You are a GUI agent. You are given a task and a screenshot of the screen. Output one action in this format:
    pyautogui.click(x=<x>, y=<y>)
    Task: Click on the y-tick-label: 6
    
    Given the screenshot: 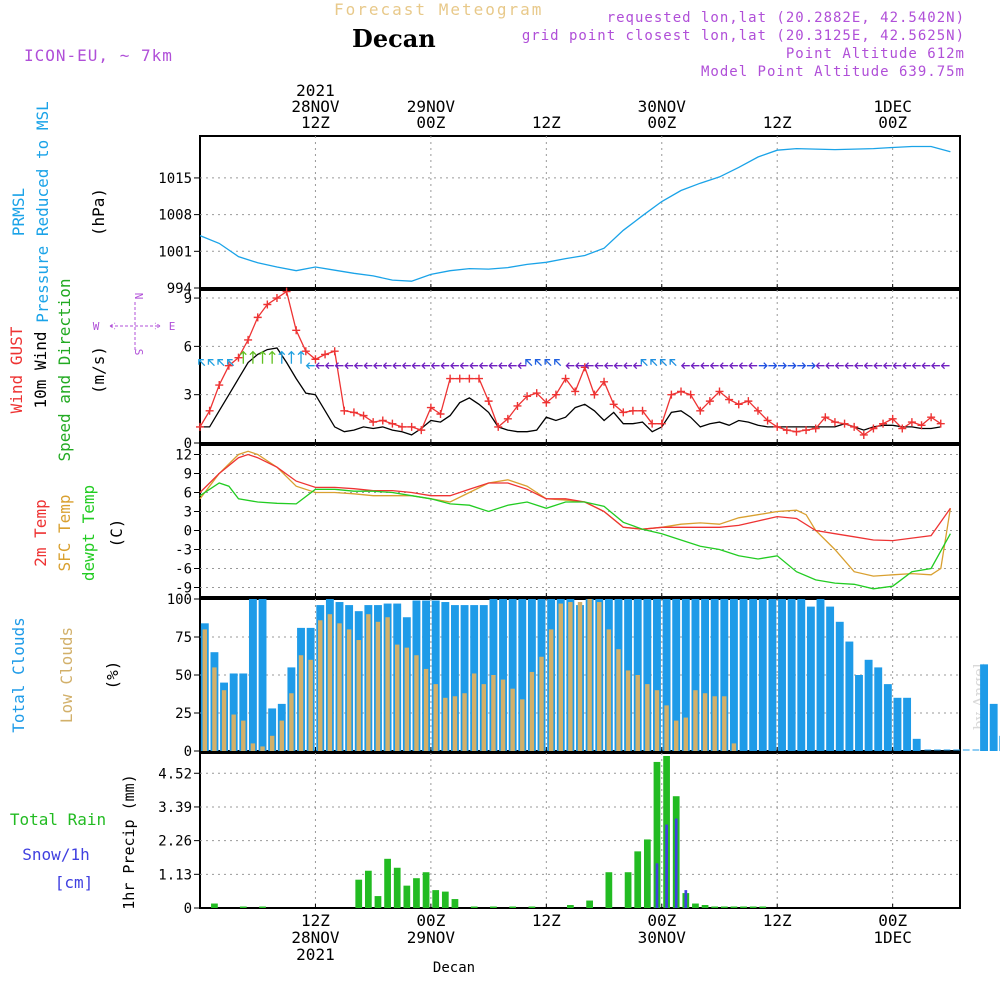 What is the action you would take?
    pyautogui.click(x=188, y=494)
    